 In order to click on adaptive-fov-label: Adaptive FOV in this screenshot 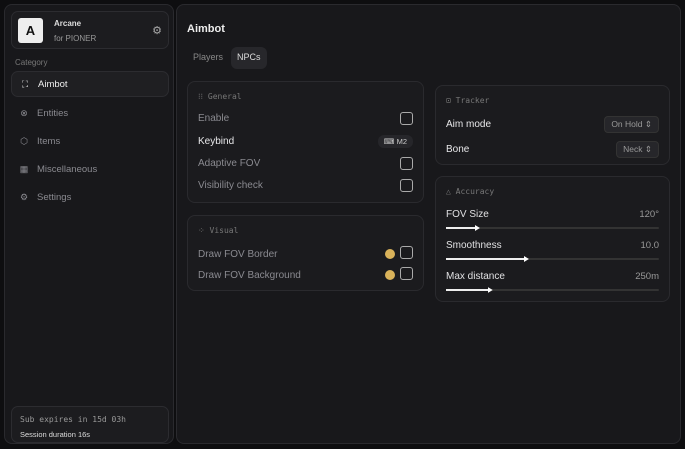, I will do `click(229, 163)`.